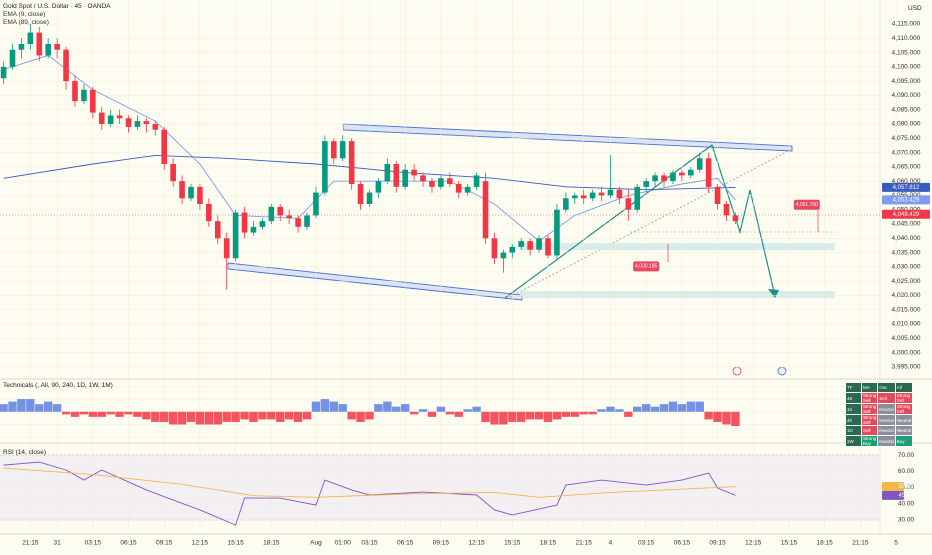 The width and height of the screenshot is (932, 555). I want to click on table-cell: 1D, so click(853, 430).